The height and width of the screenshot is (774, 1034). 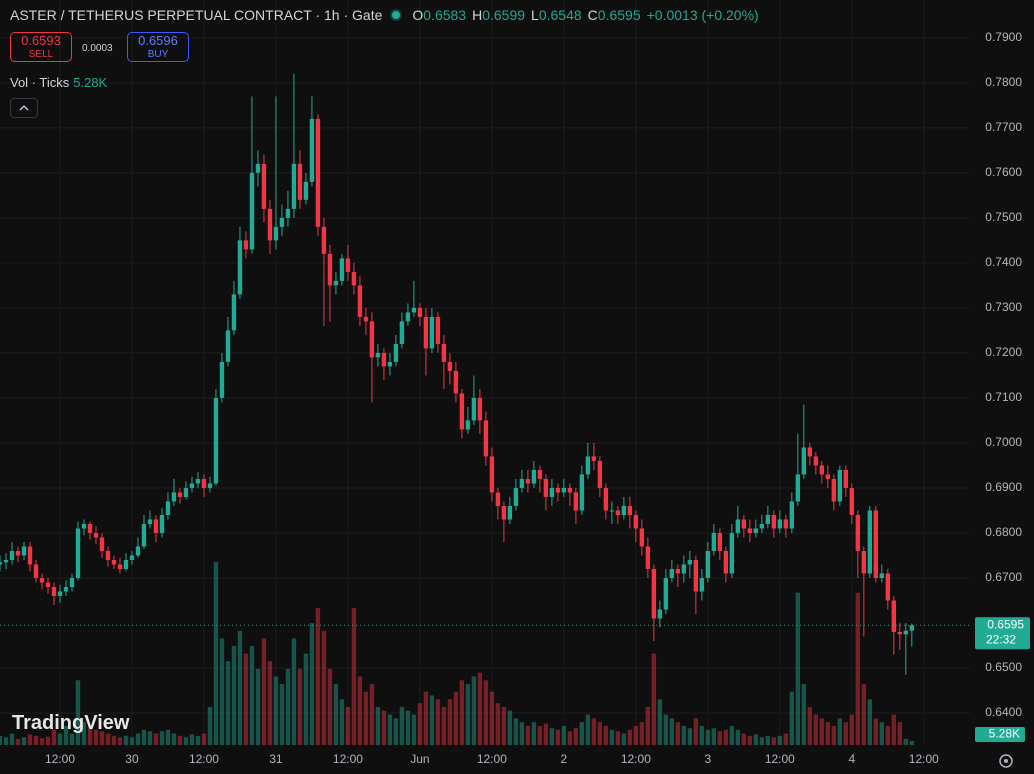 I want to click on y-tick-label: 0.6900, so click(x=1003, y=487).